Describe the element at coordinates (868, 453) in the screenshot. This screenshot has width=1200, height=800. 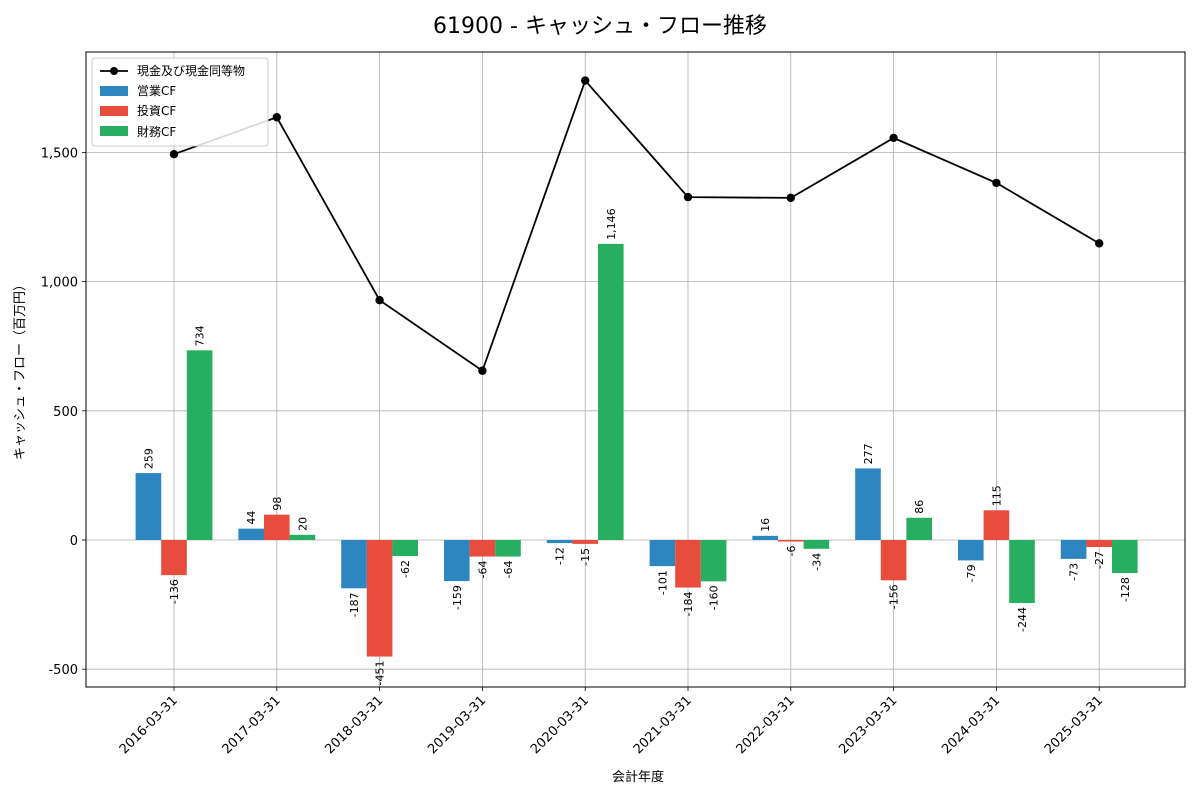
I see `bar-data-label: 277` at that location.